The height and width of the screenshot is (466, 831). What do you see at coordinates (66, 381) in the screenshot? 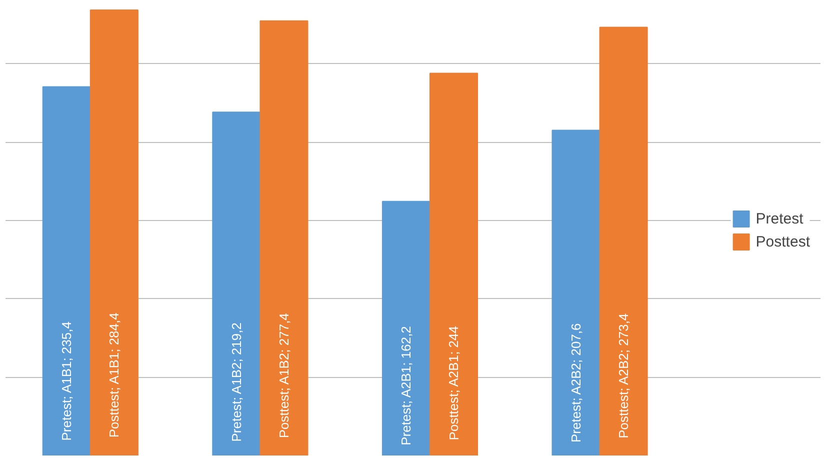
I see `data-label: Pretest; A1B1; 235,4` at bounding box center [66, 381].